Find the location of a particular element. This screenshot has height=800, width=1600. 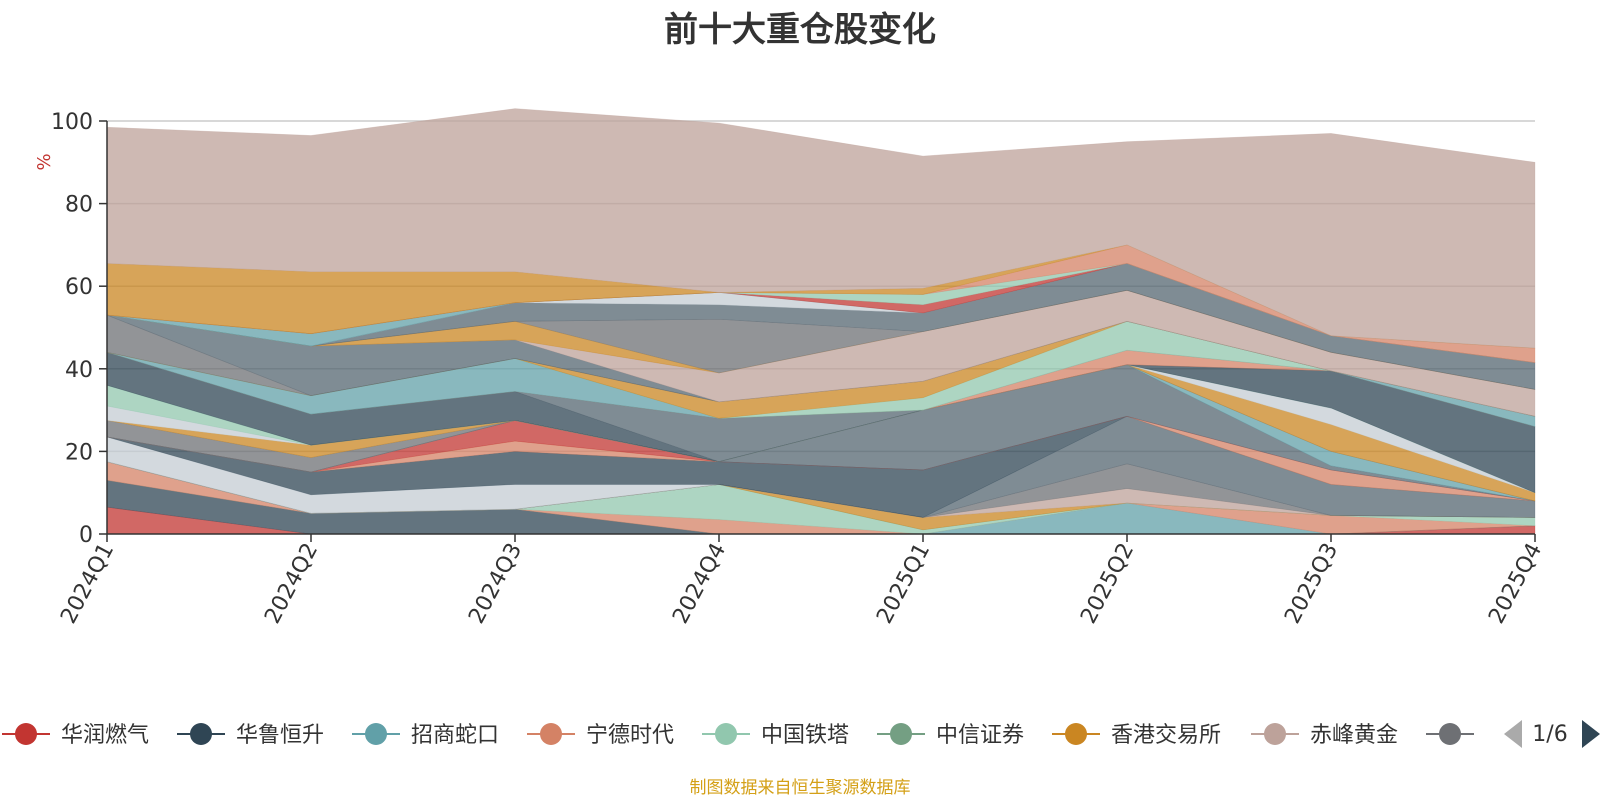

x-tick-label: 2025Q1 is located at coordinates (903, 583).